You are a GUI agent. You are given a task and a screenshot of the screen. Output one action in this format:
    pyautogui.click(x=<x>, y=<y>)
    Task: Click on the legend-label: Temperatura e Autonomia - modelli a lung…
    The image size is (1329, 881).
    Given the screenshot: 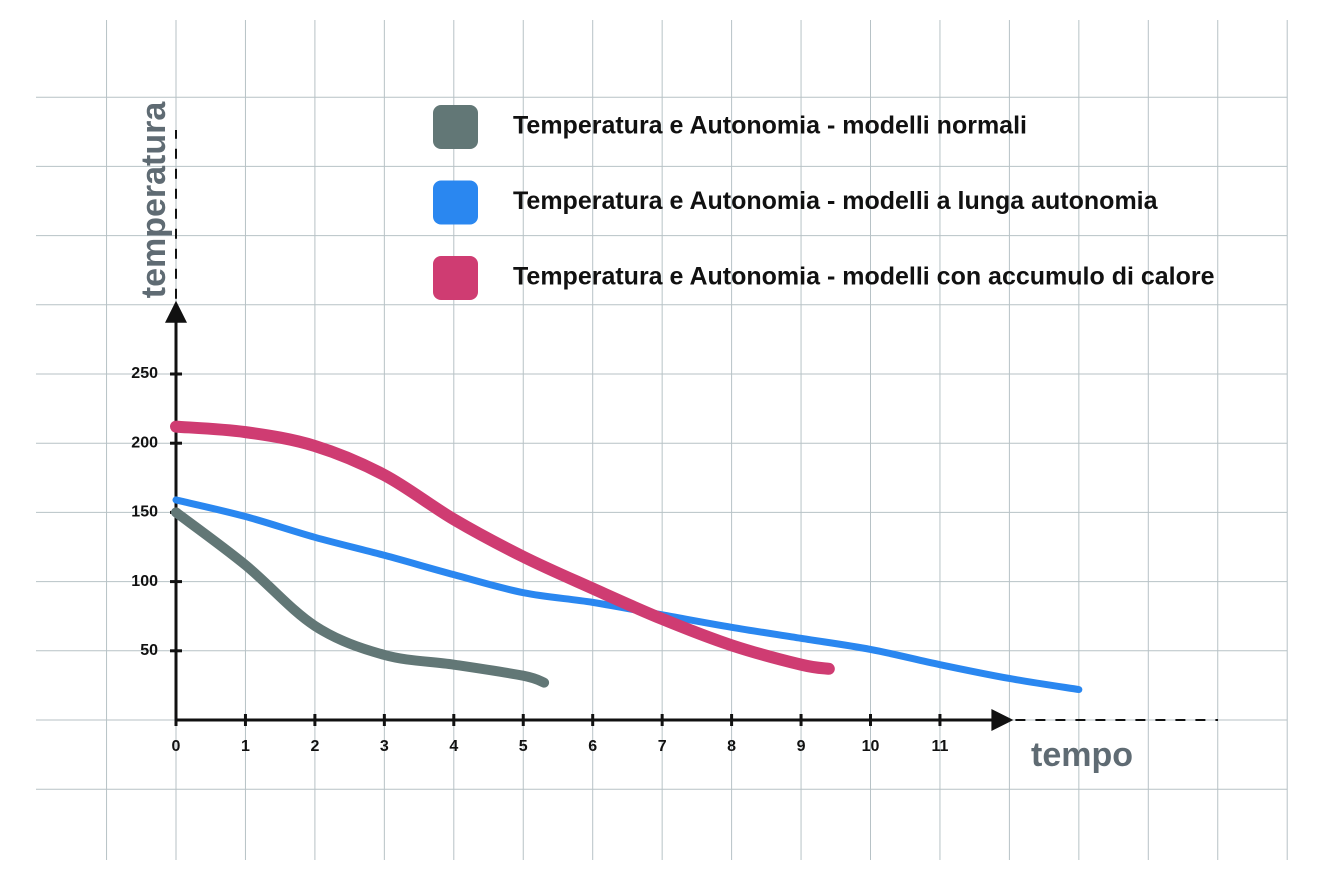 What is the action you would take?
    pyautogui.click(x=836, y=201)
    